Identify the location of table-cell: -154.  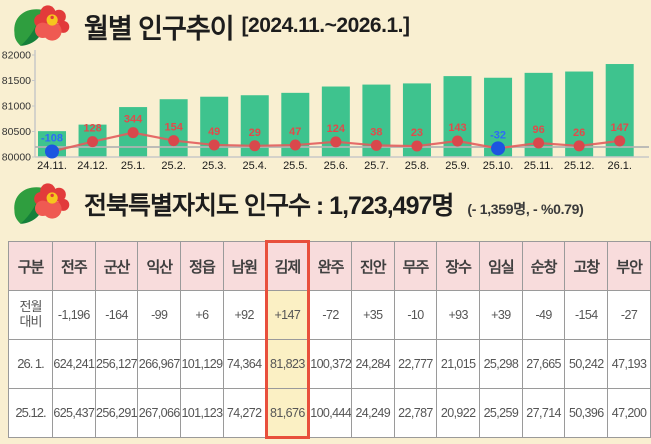
(586, 315).